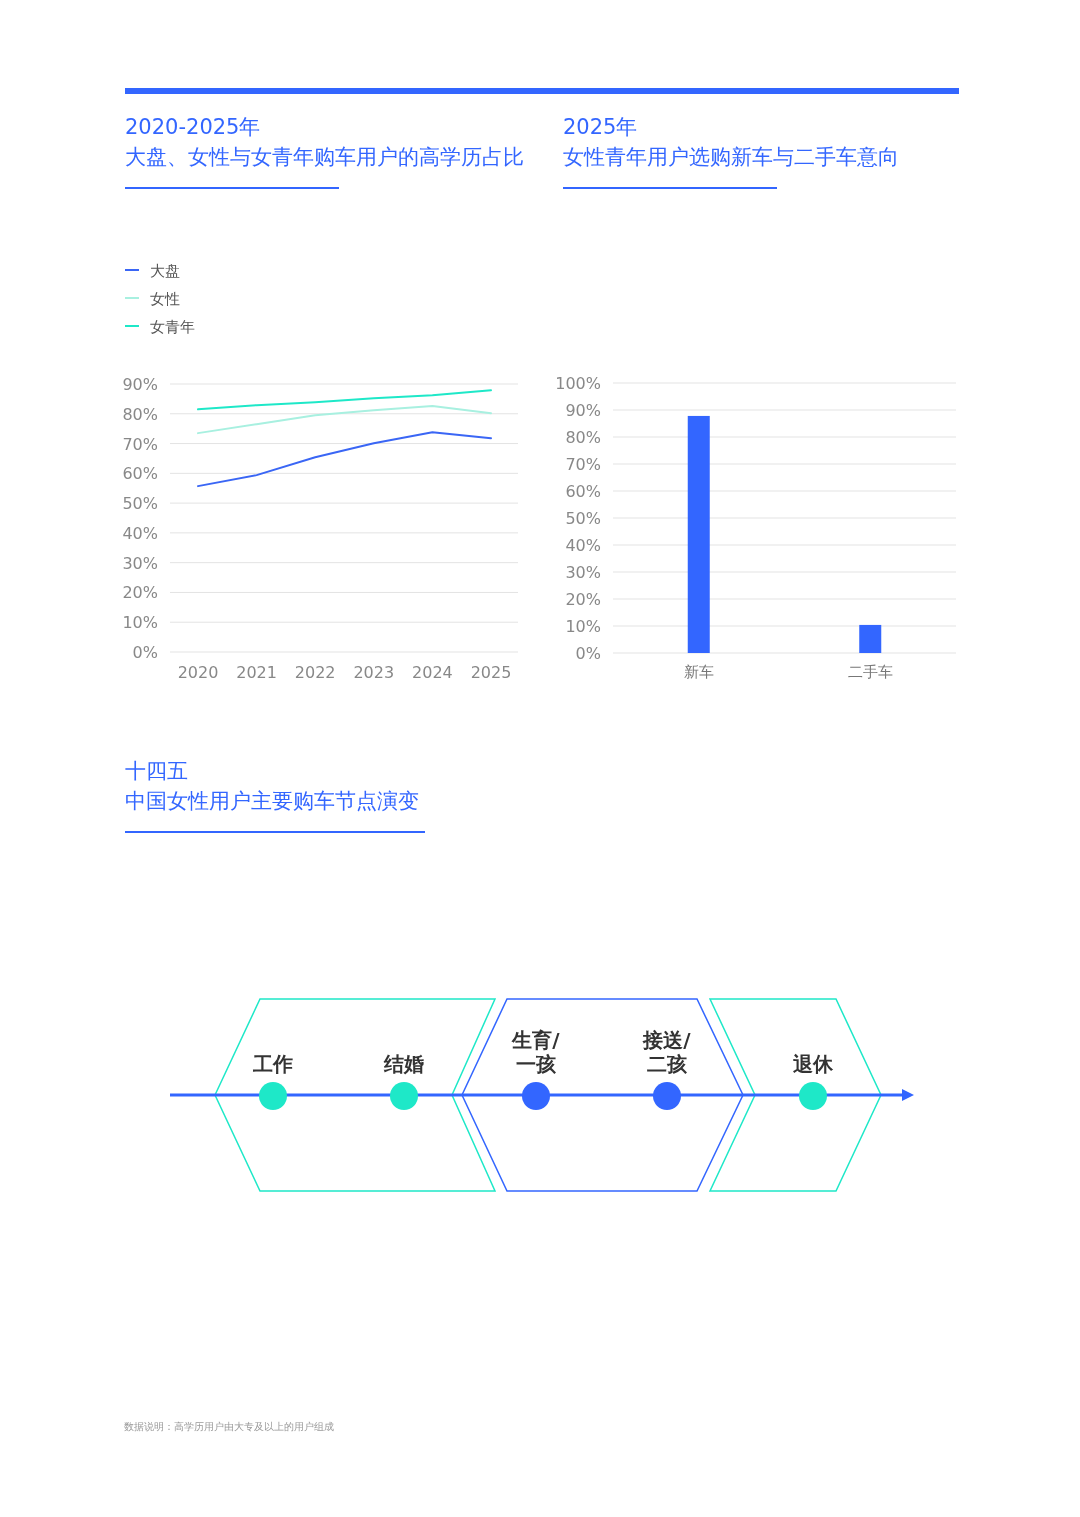 Image resolution: width=1080 pixels, height=1517 pixels. What do you see at coordinates (600, 127) in the screenshot?
I see `chart-title: 2025年` at bounding box center [600, 127].